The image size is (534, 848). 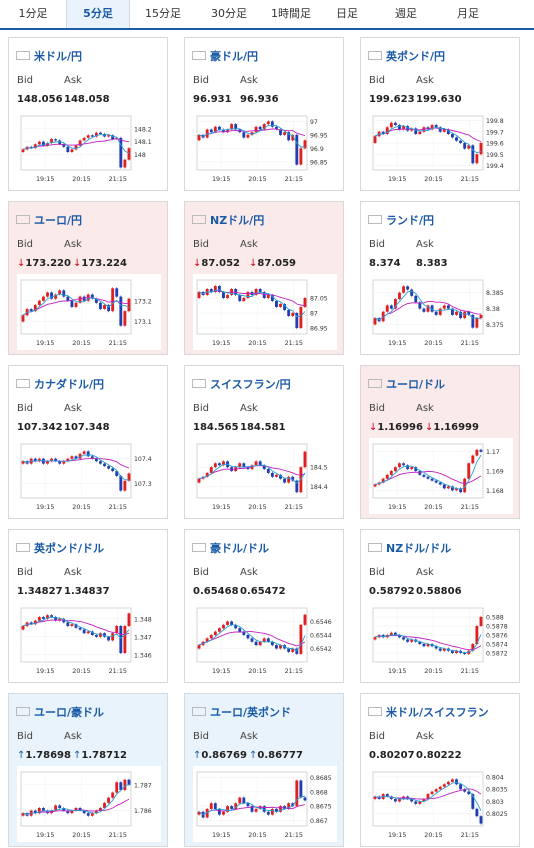 What do you see at coordinates (441, 804) in the screenshot?
I see `price-chart: 0.804 0.8035 0.803 0.8025 19:15 20:15 21:15` at bounding box center [441, 804].